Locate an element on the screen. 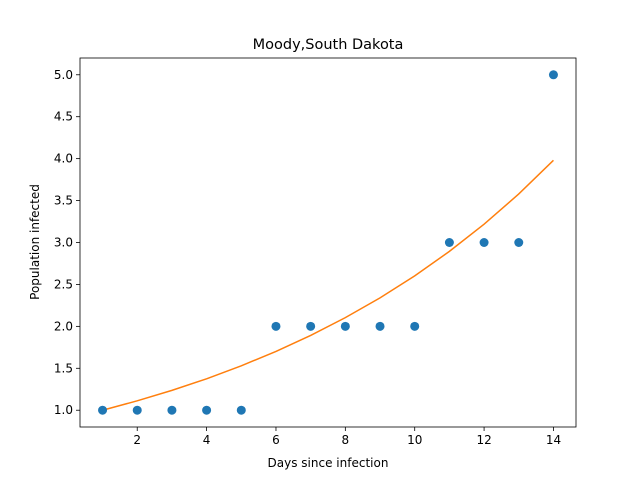  x-tick-label: 6 is located at coordinates (276, 440).